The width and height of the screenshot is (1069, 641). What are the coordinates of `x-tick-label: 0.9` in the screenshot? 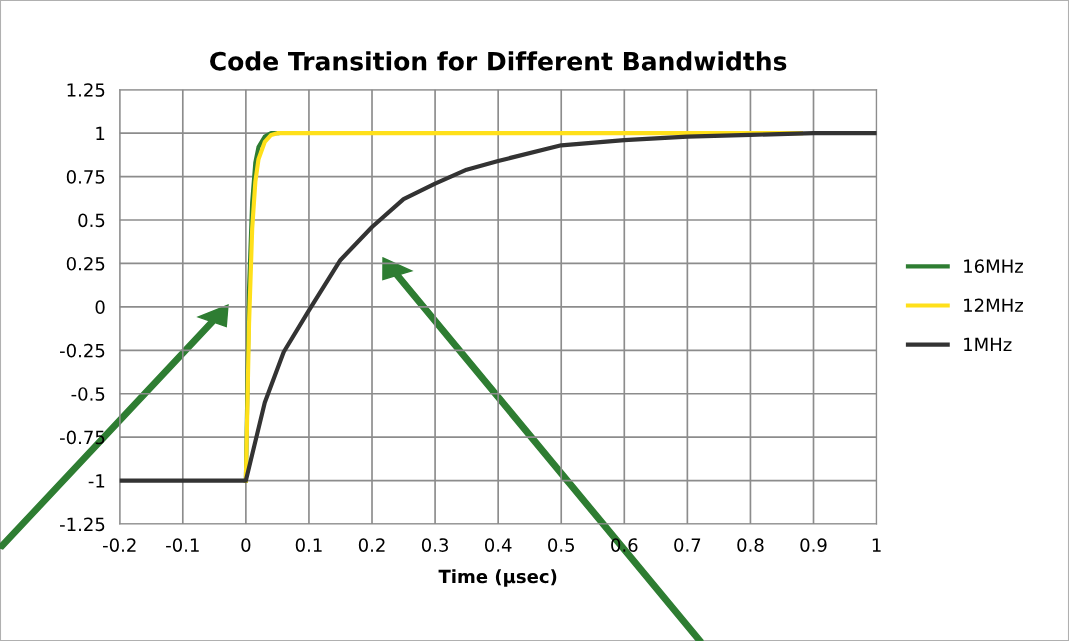 It's located at (813, 545).